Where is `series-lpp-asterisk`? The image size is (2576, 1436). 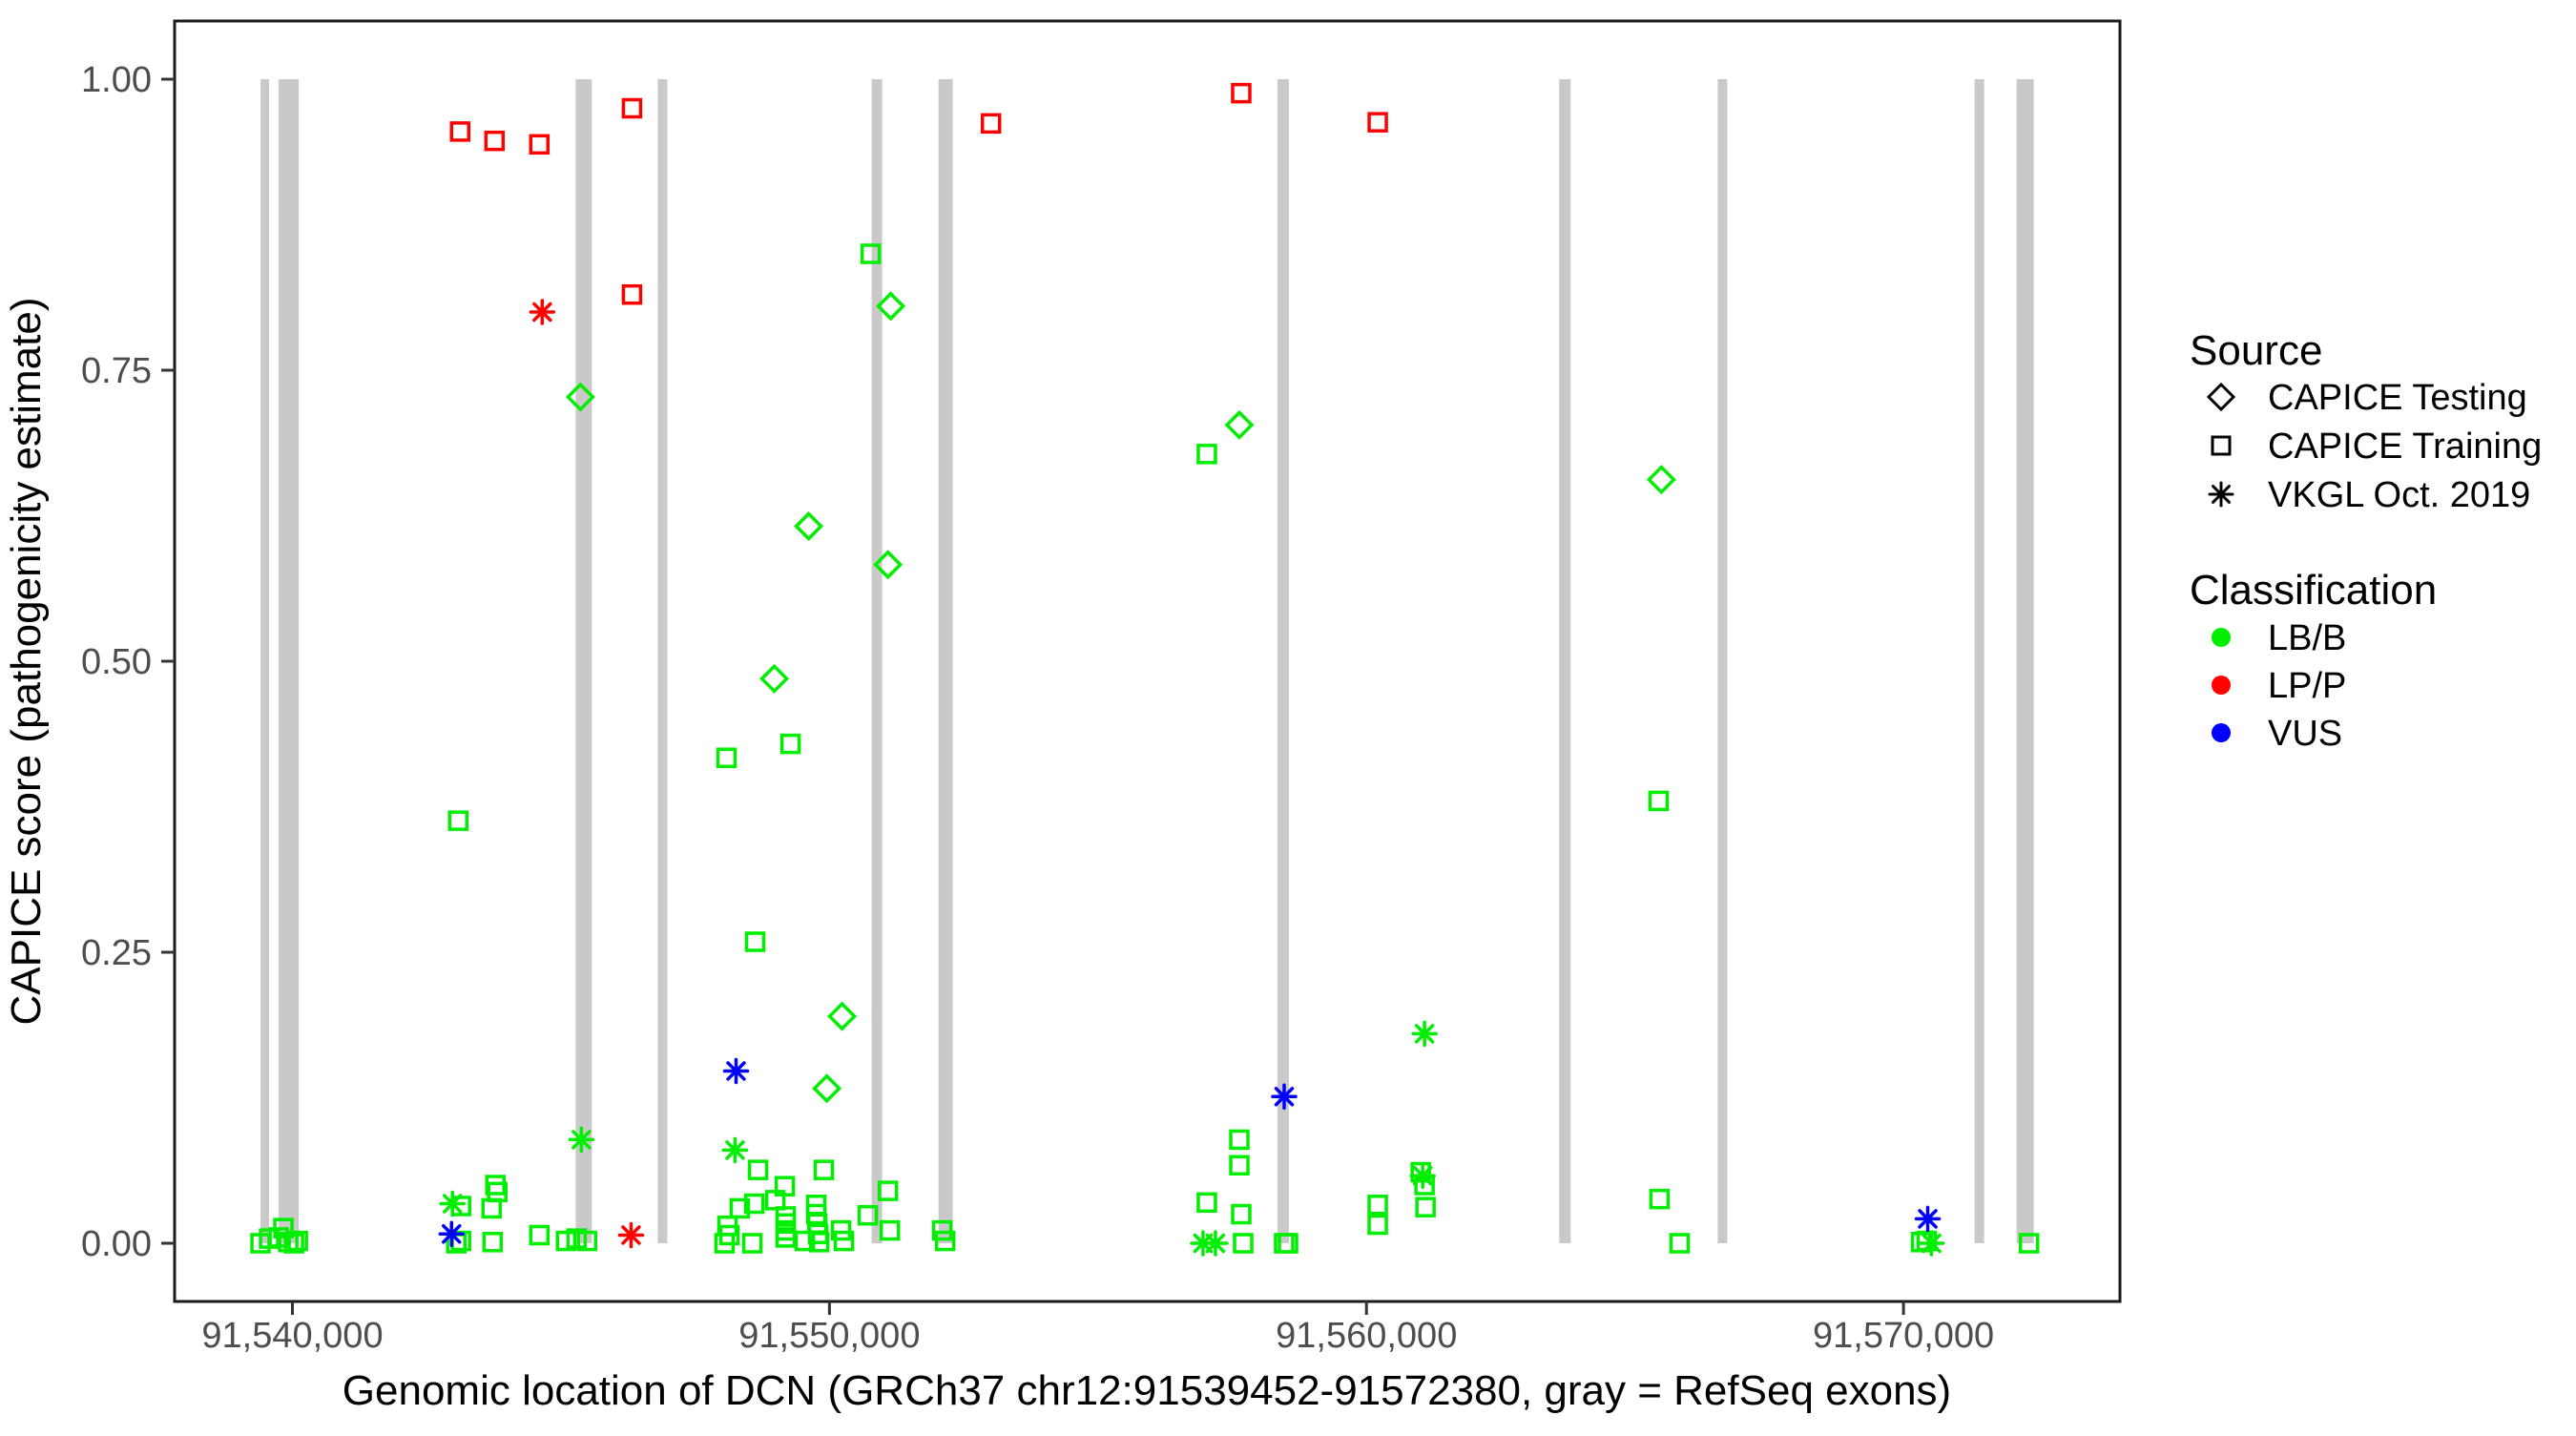 series-lpp-asterisk is located at coordinates (587, 774).